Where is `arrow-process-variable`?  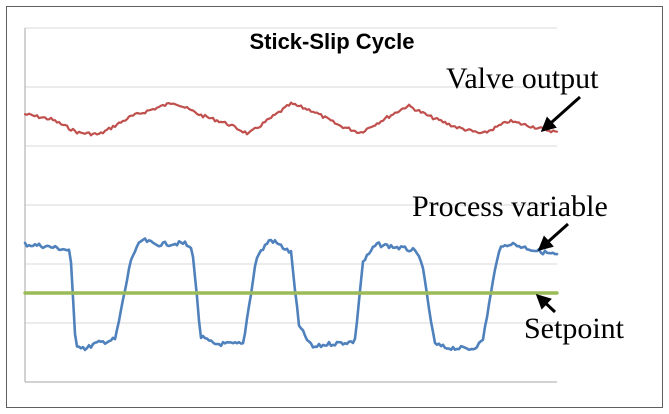 arrow-process-variable is located at coordinates (553, 236).